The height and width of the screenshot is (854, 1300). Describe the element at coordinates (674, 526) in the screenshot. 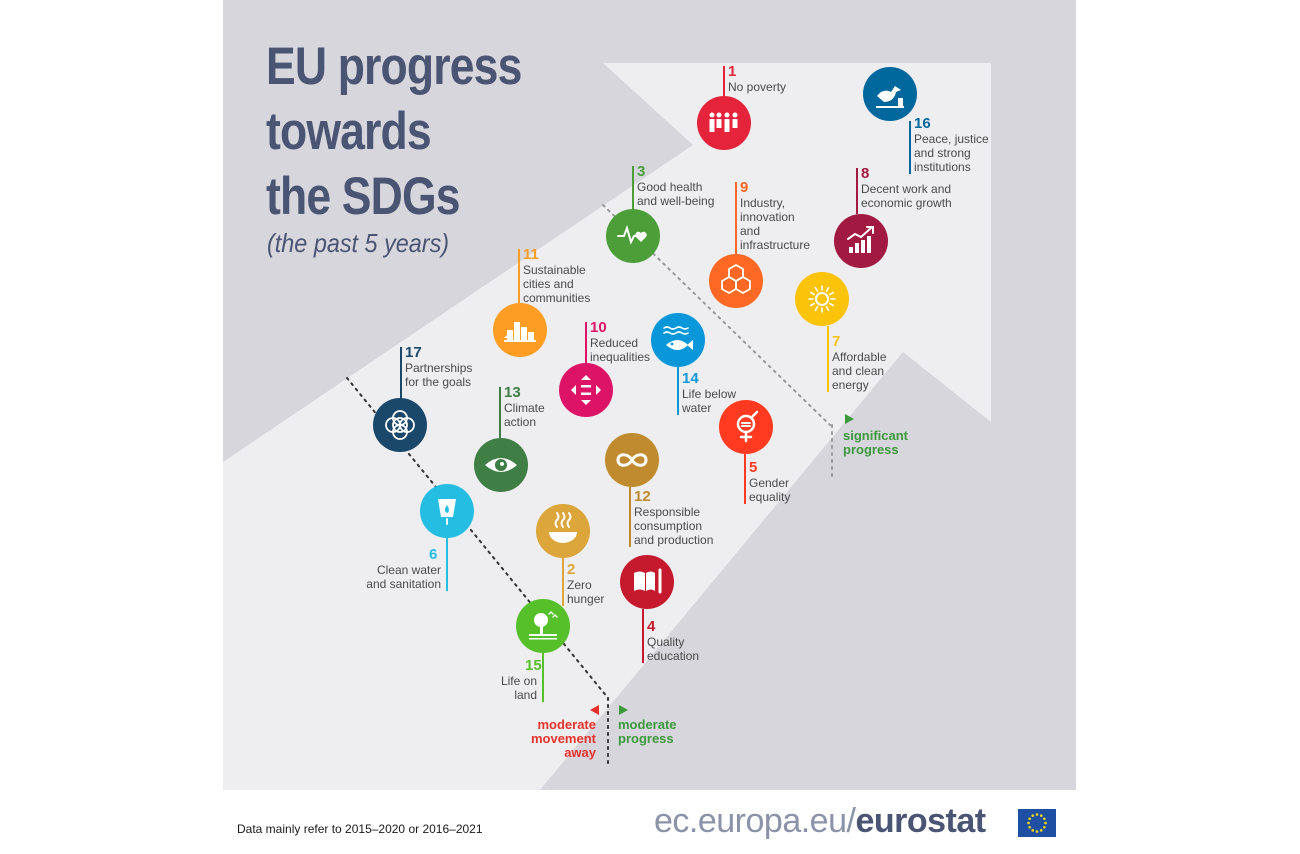

I see `goal-label: Responsible consumption and production` at that location.